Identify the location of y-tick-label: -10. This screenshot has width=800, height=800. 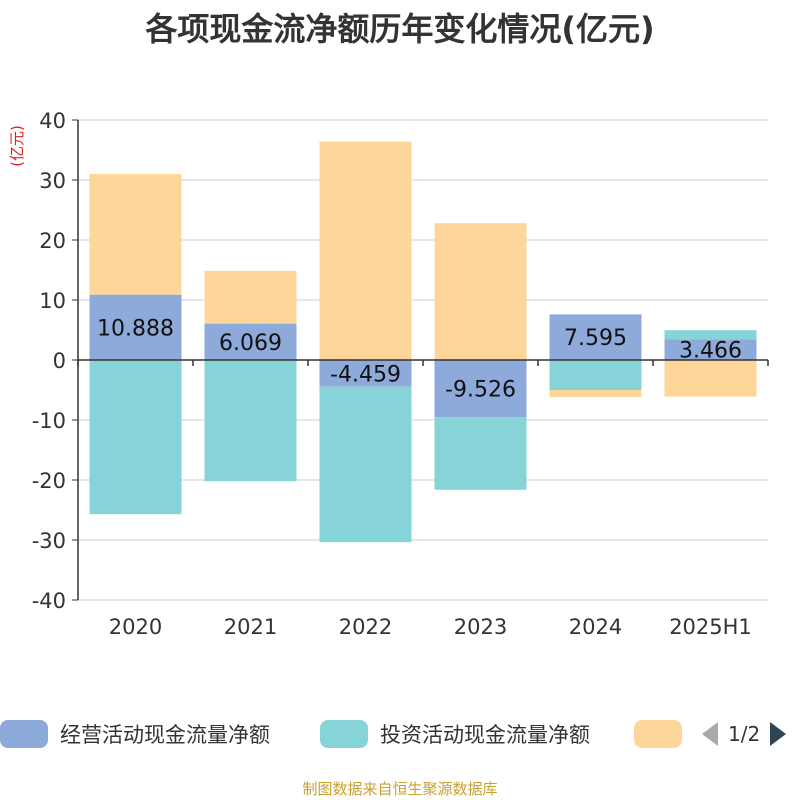
(49, 421).